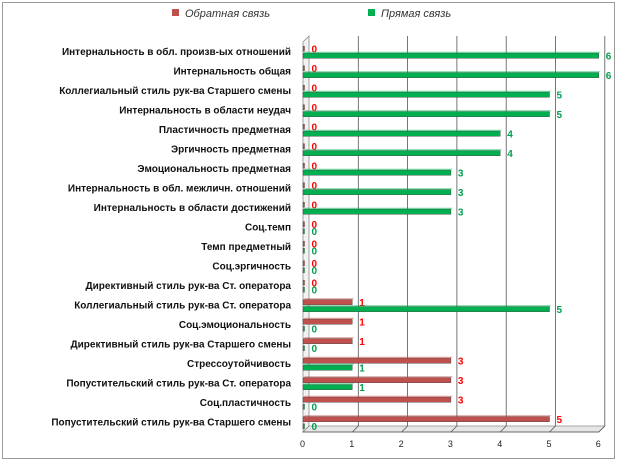 This screenshot has height=463, width=619. What do you see at coordinates (268, 227) in the screenshot?
I see `category-label: Соц.темп` at bounding box center [268, 227].